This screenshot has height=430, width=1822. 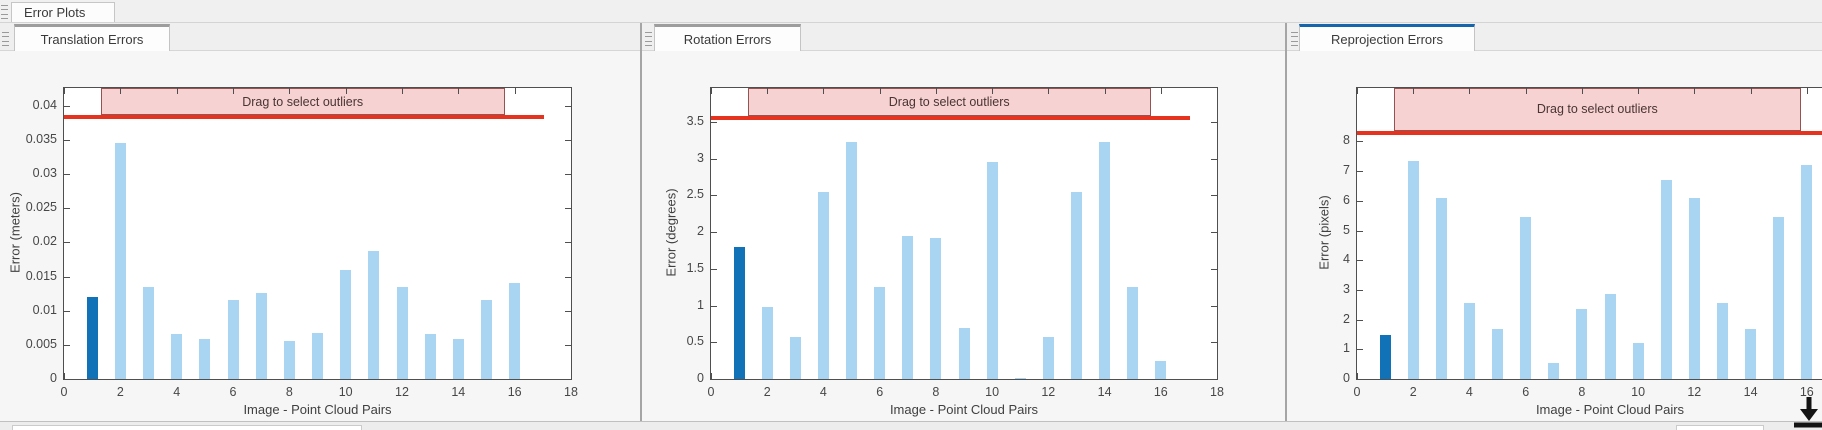 I want to click on tab-translation-errors: Translation Errors, so click(x=92, y=37).